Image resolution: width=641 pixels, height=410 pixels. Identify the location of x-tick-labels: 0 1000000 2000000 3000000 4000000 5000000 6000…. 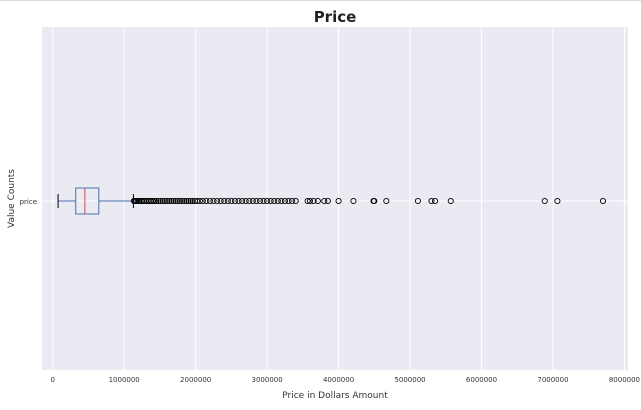
(345, 380).